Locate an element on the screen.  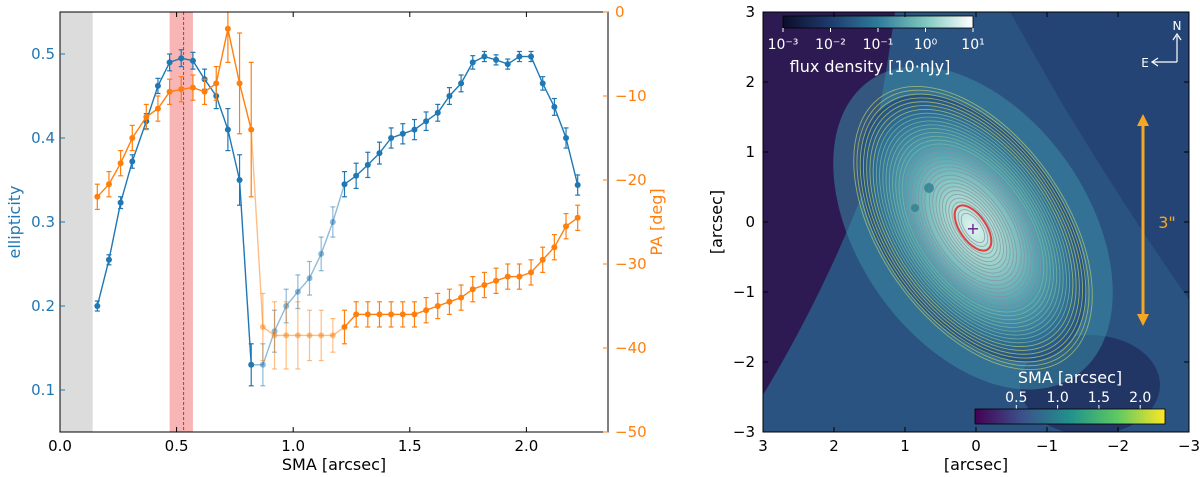
sma-colorbar-tick-label: 2.0 is located at coordinates (1140, 398).